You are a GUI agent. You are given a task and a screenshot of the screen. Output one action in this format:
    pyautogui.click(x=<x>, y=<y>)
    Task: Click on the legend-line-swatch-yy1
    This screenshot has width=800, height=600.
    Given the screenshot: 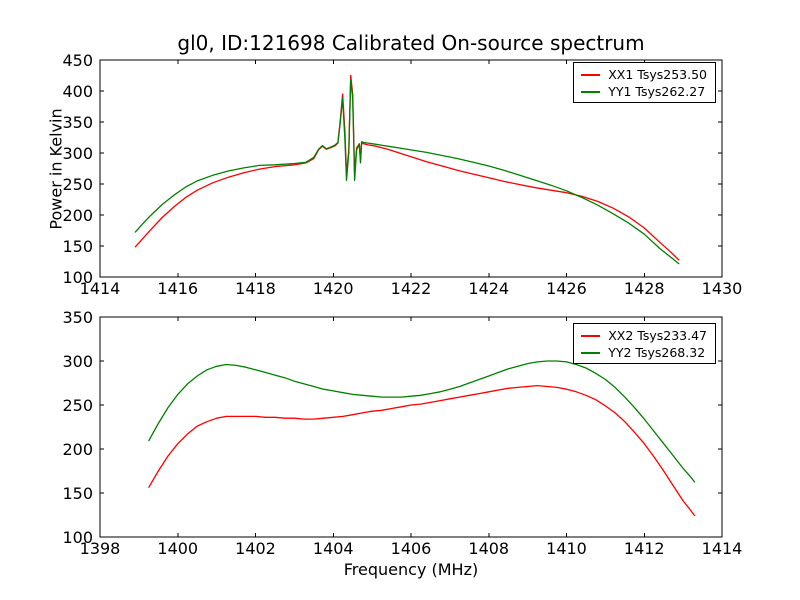 What is the action you would take?
    pyautogui.click(x=591, y=91)
    